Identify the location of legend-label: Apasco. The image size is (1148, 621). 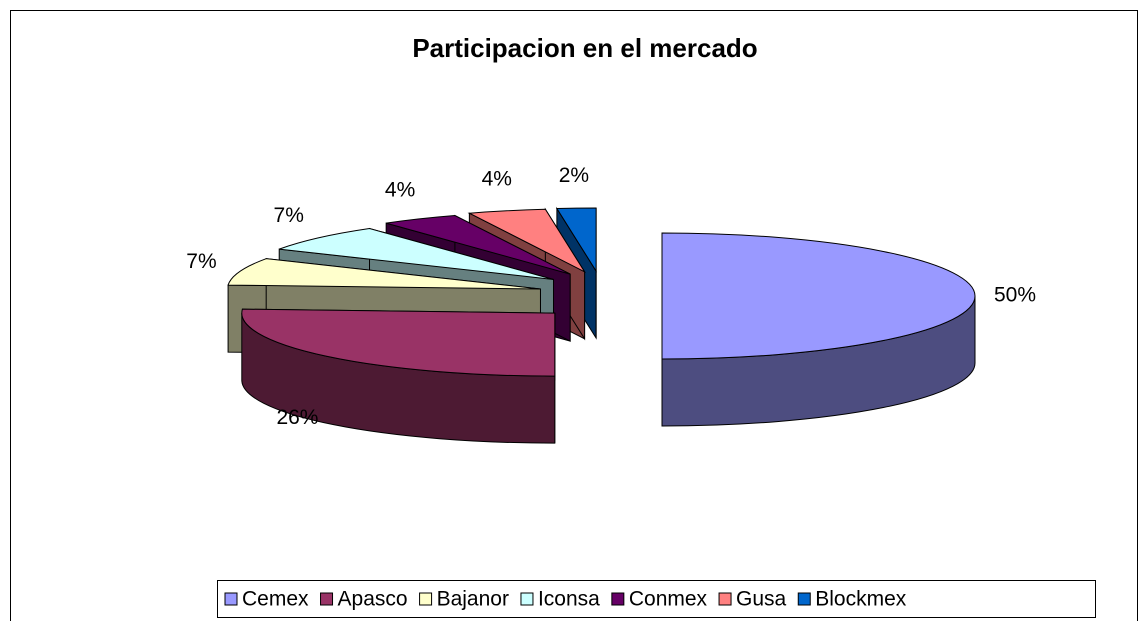
(373, 599).